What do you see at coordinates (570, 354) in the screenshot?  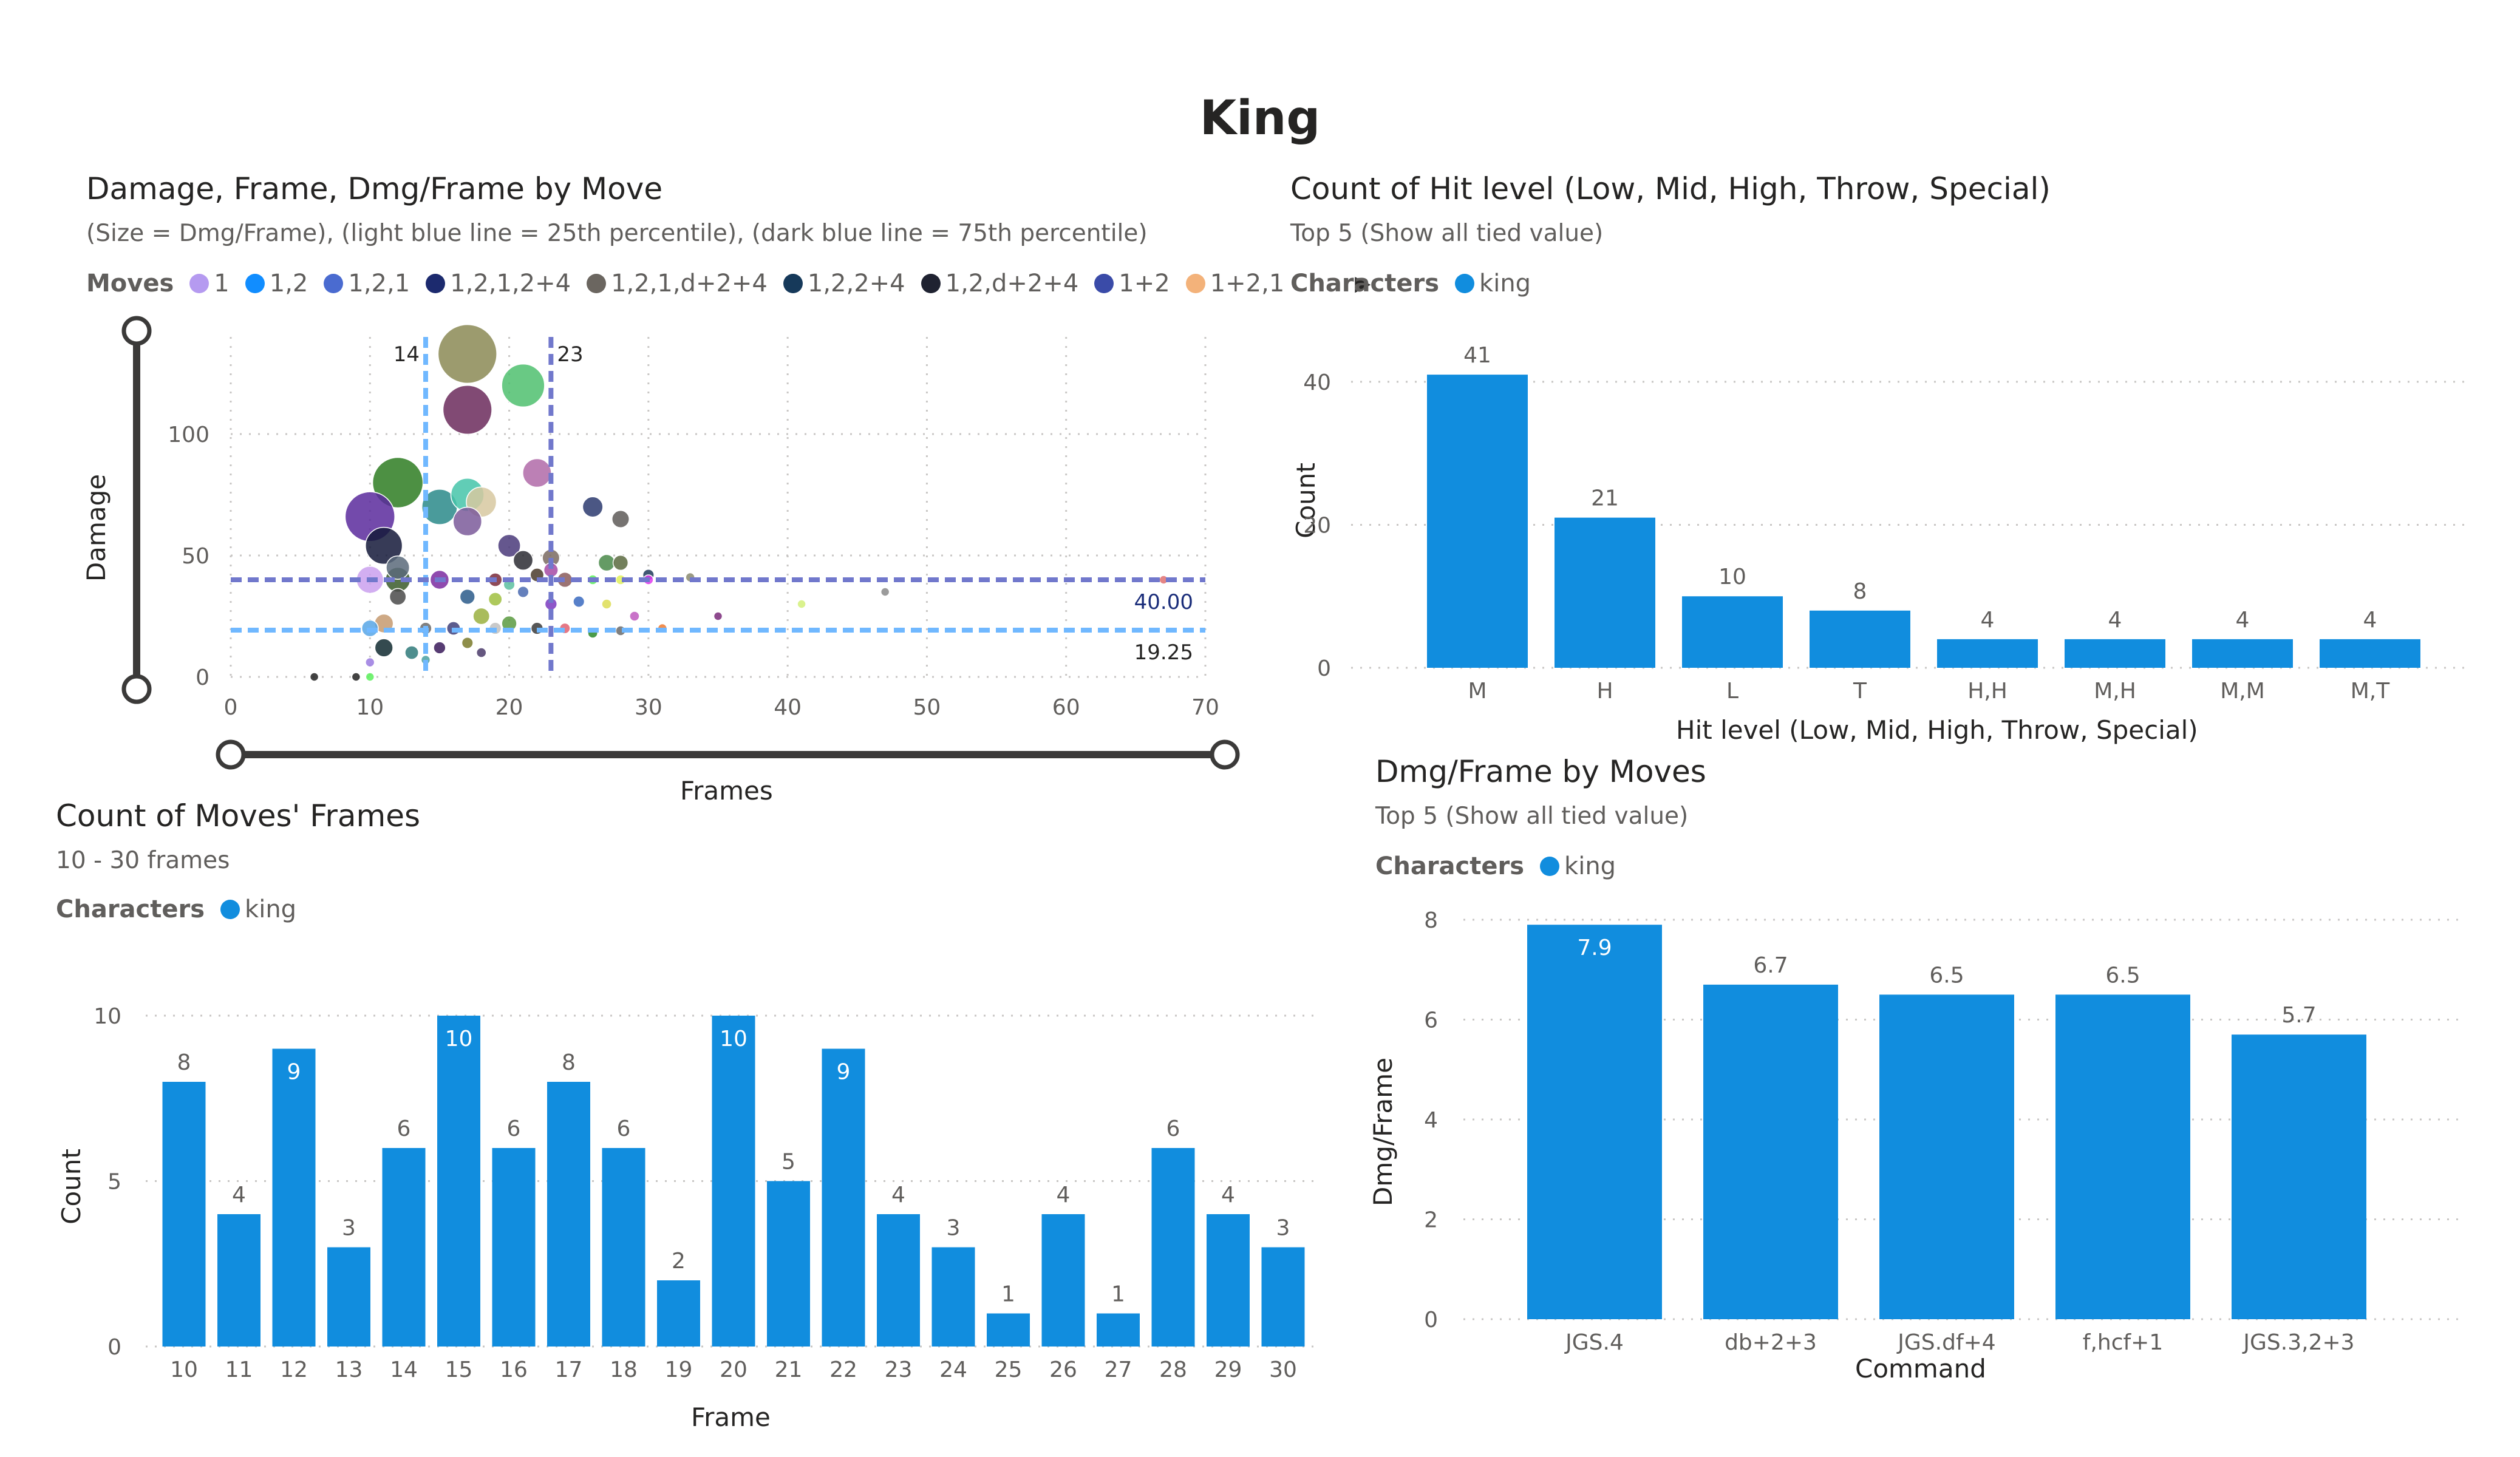 I see `reference-line-label: 23` at bounding box center [570, 354].